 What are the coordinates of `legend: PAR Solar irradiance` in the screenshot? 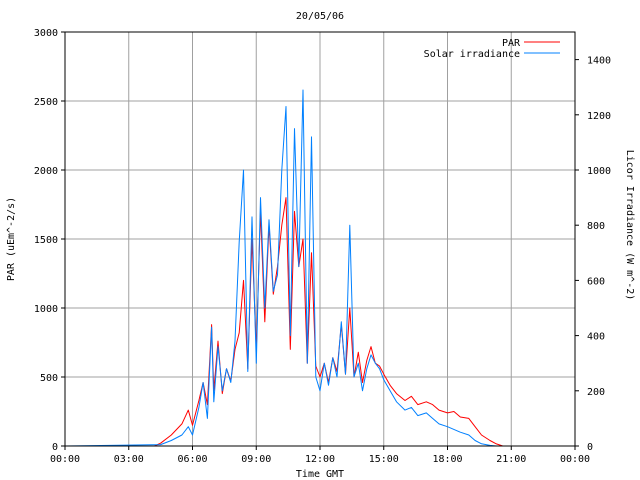 It's located at (492, 49).